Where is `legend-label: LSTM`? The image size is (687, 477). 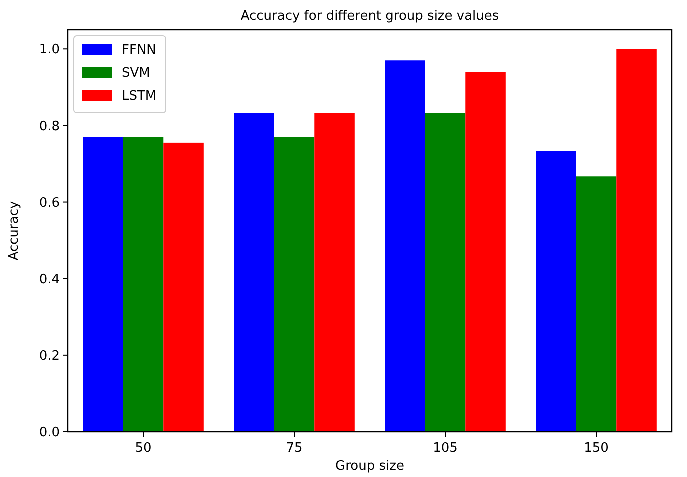 legend-label: LSTM is located at coordinates (139, 96).